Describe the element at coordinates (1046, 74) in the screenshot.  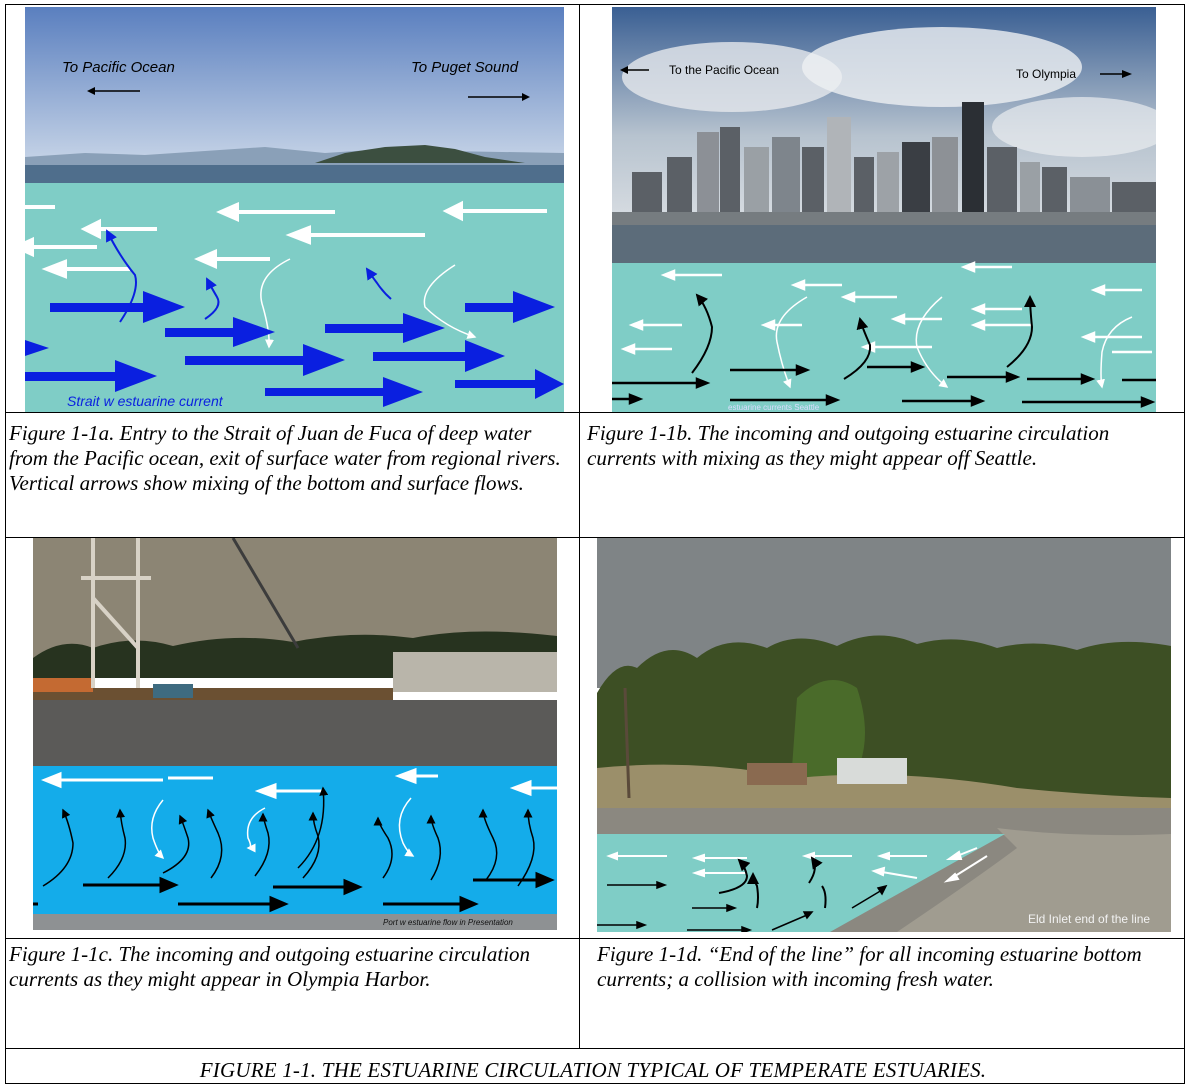
I see `label-to-olympia: To Olympia` at that location.